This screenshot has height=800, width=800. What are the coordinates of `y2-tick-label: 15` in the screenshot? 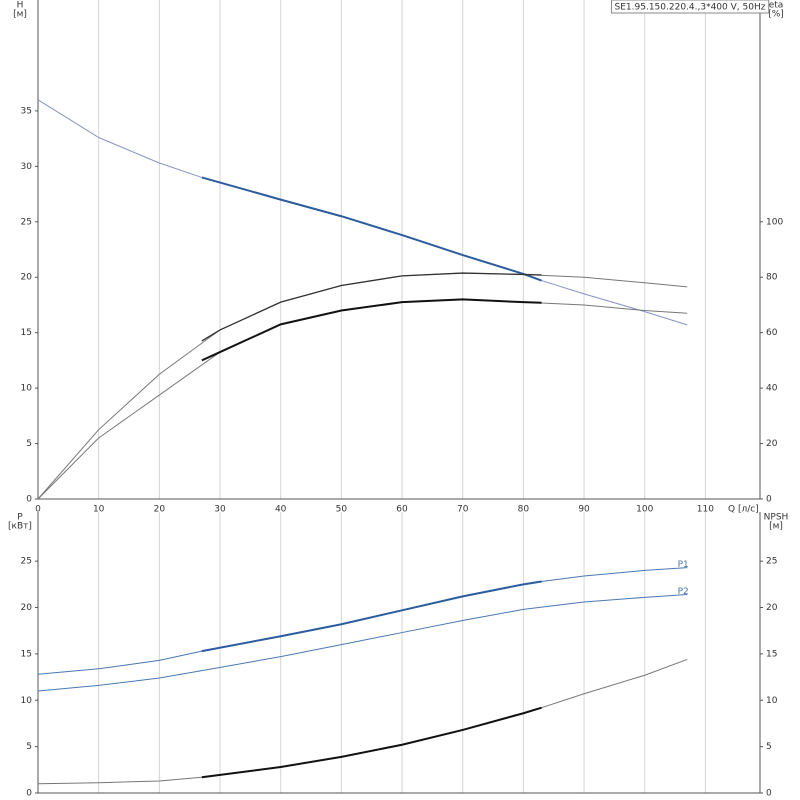 It's located at (771, 654).